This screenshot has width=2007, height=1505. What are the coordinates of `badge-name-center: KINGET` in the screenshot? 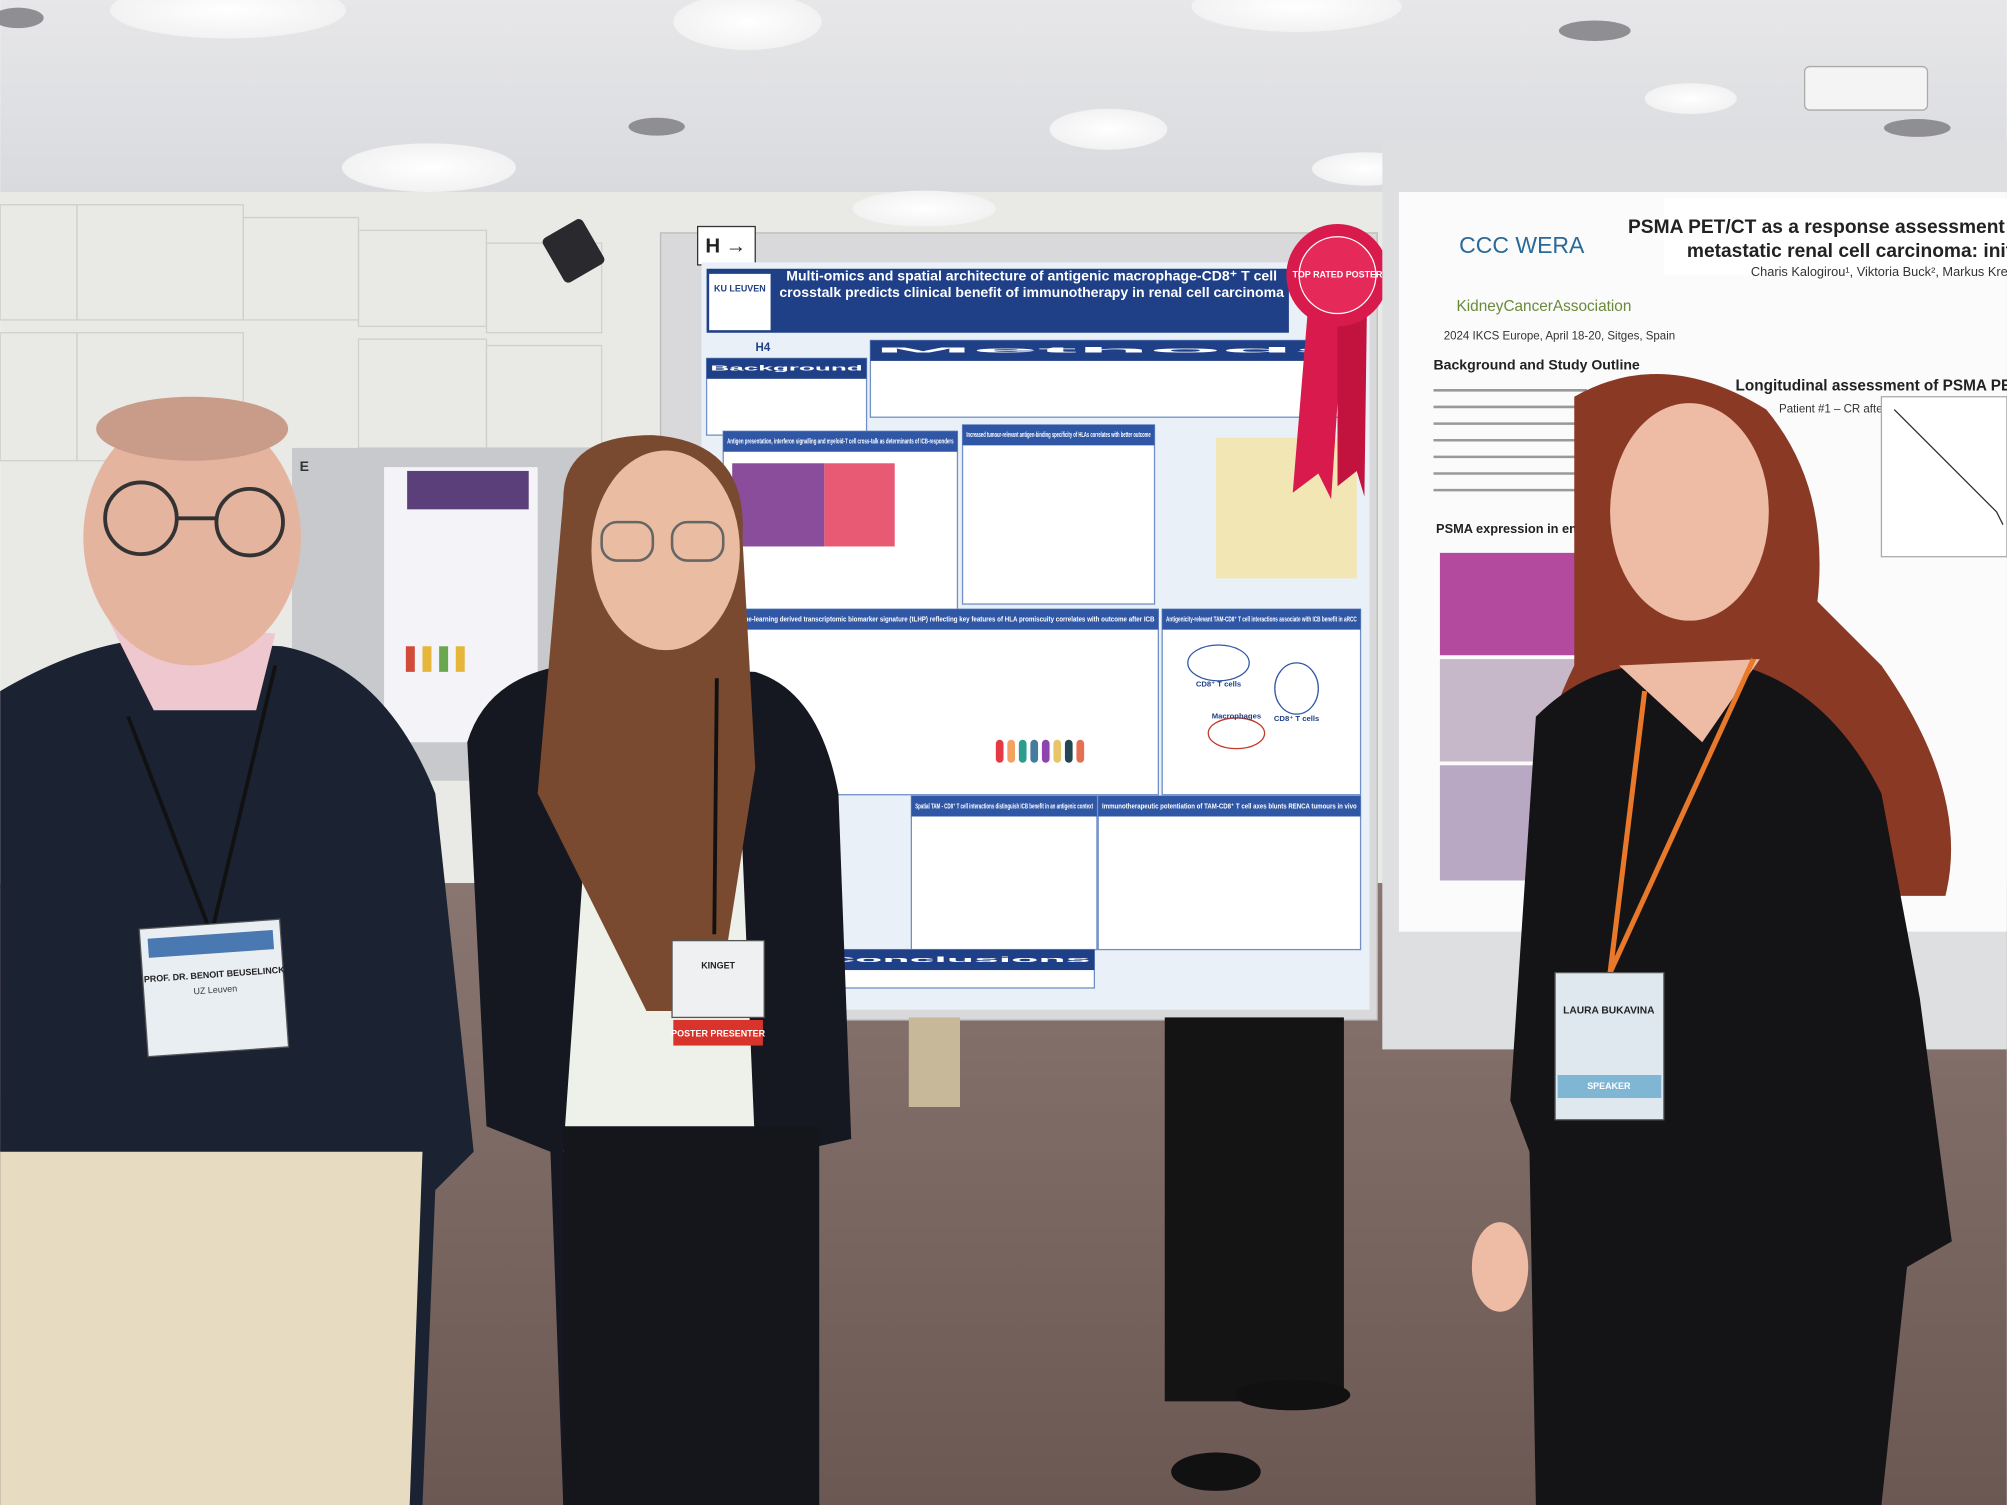 It's located at (718, 966).